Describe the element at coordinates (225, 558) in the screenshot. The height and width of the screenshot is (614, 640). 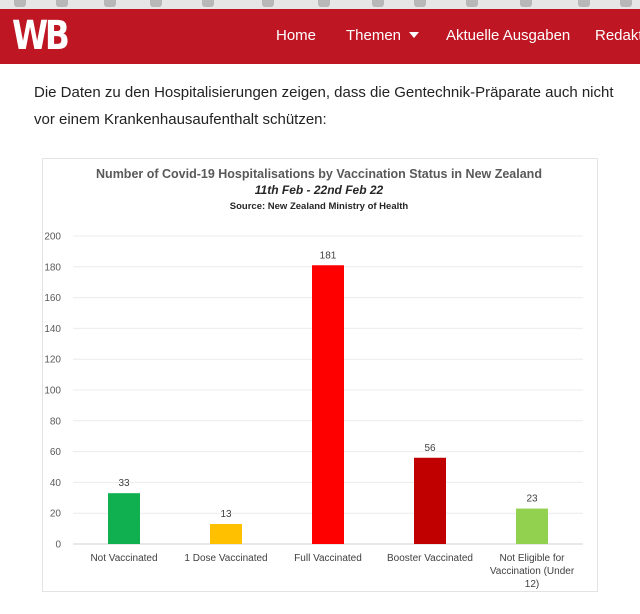
I see `x-tick-label: 1 Dose Vaccinated` at that location.